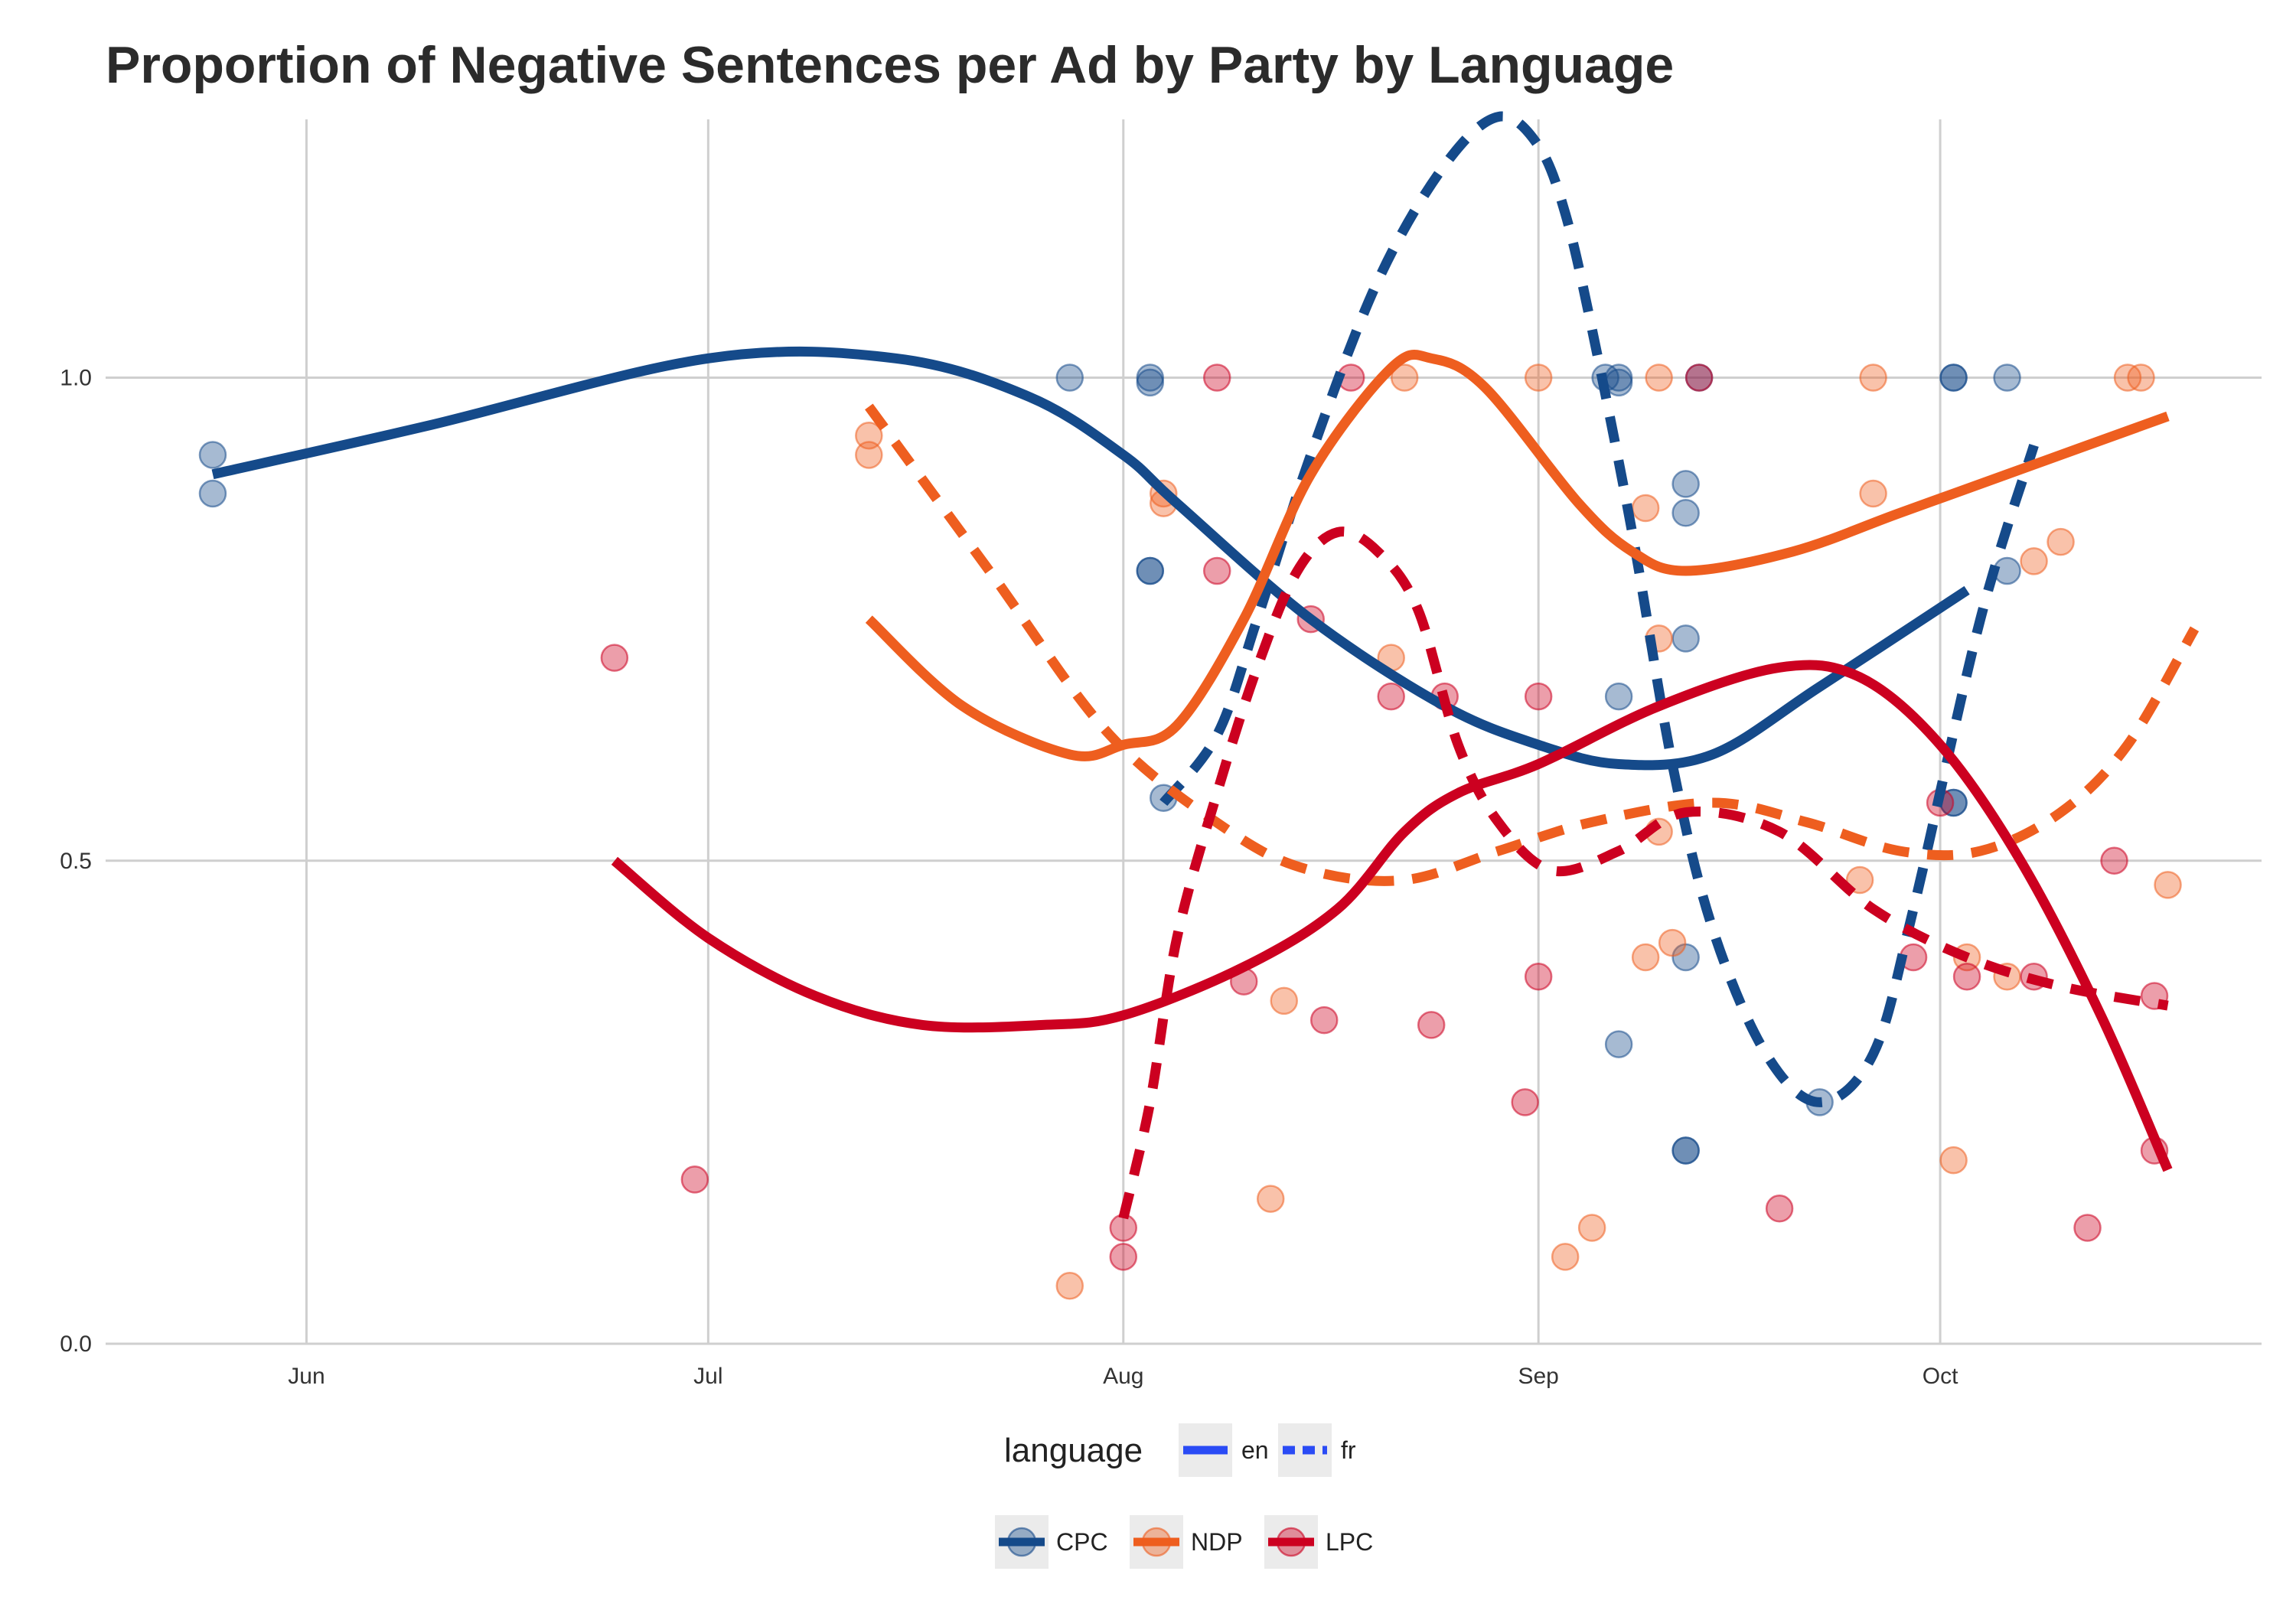 The width and height of the screenshot is (2296, 1607). I want to click on y-tick-label: 0.5, so click(76, 861).